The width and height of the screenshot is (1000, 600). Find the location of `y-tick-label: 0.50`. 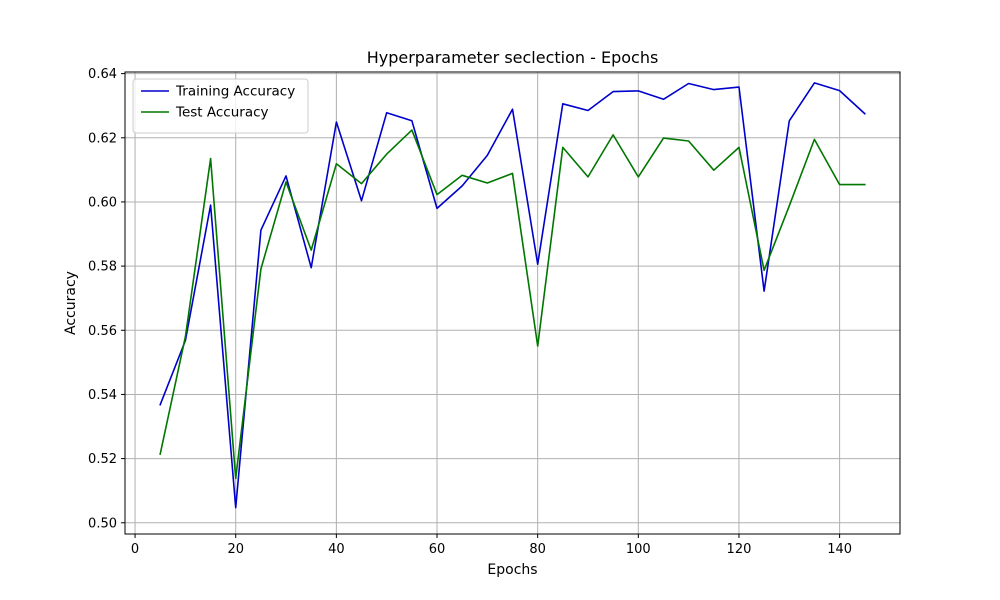

y-tick-label: 0.50 is located at coordinates (102, 523).